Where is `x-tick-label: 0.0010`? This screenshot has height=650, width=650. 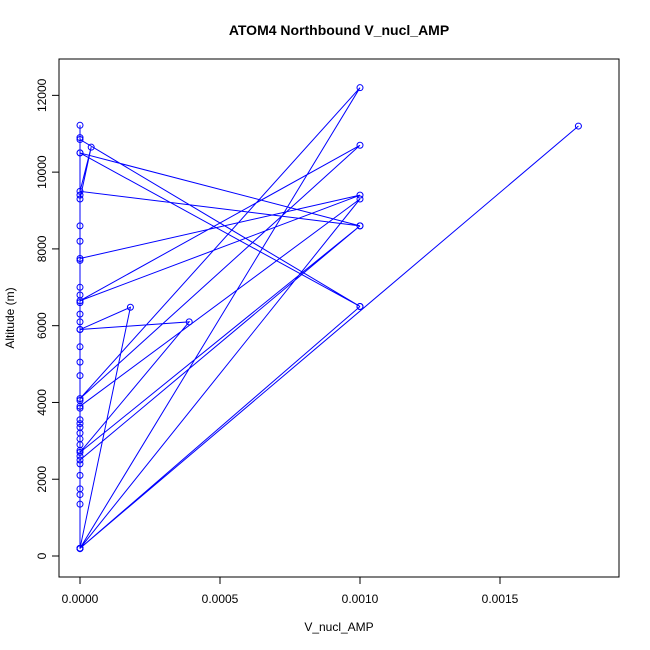 x-tick-label: 0.0010 is located at coordinates (360, 599).